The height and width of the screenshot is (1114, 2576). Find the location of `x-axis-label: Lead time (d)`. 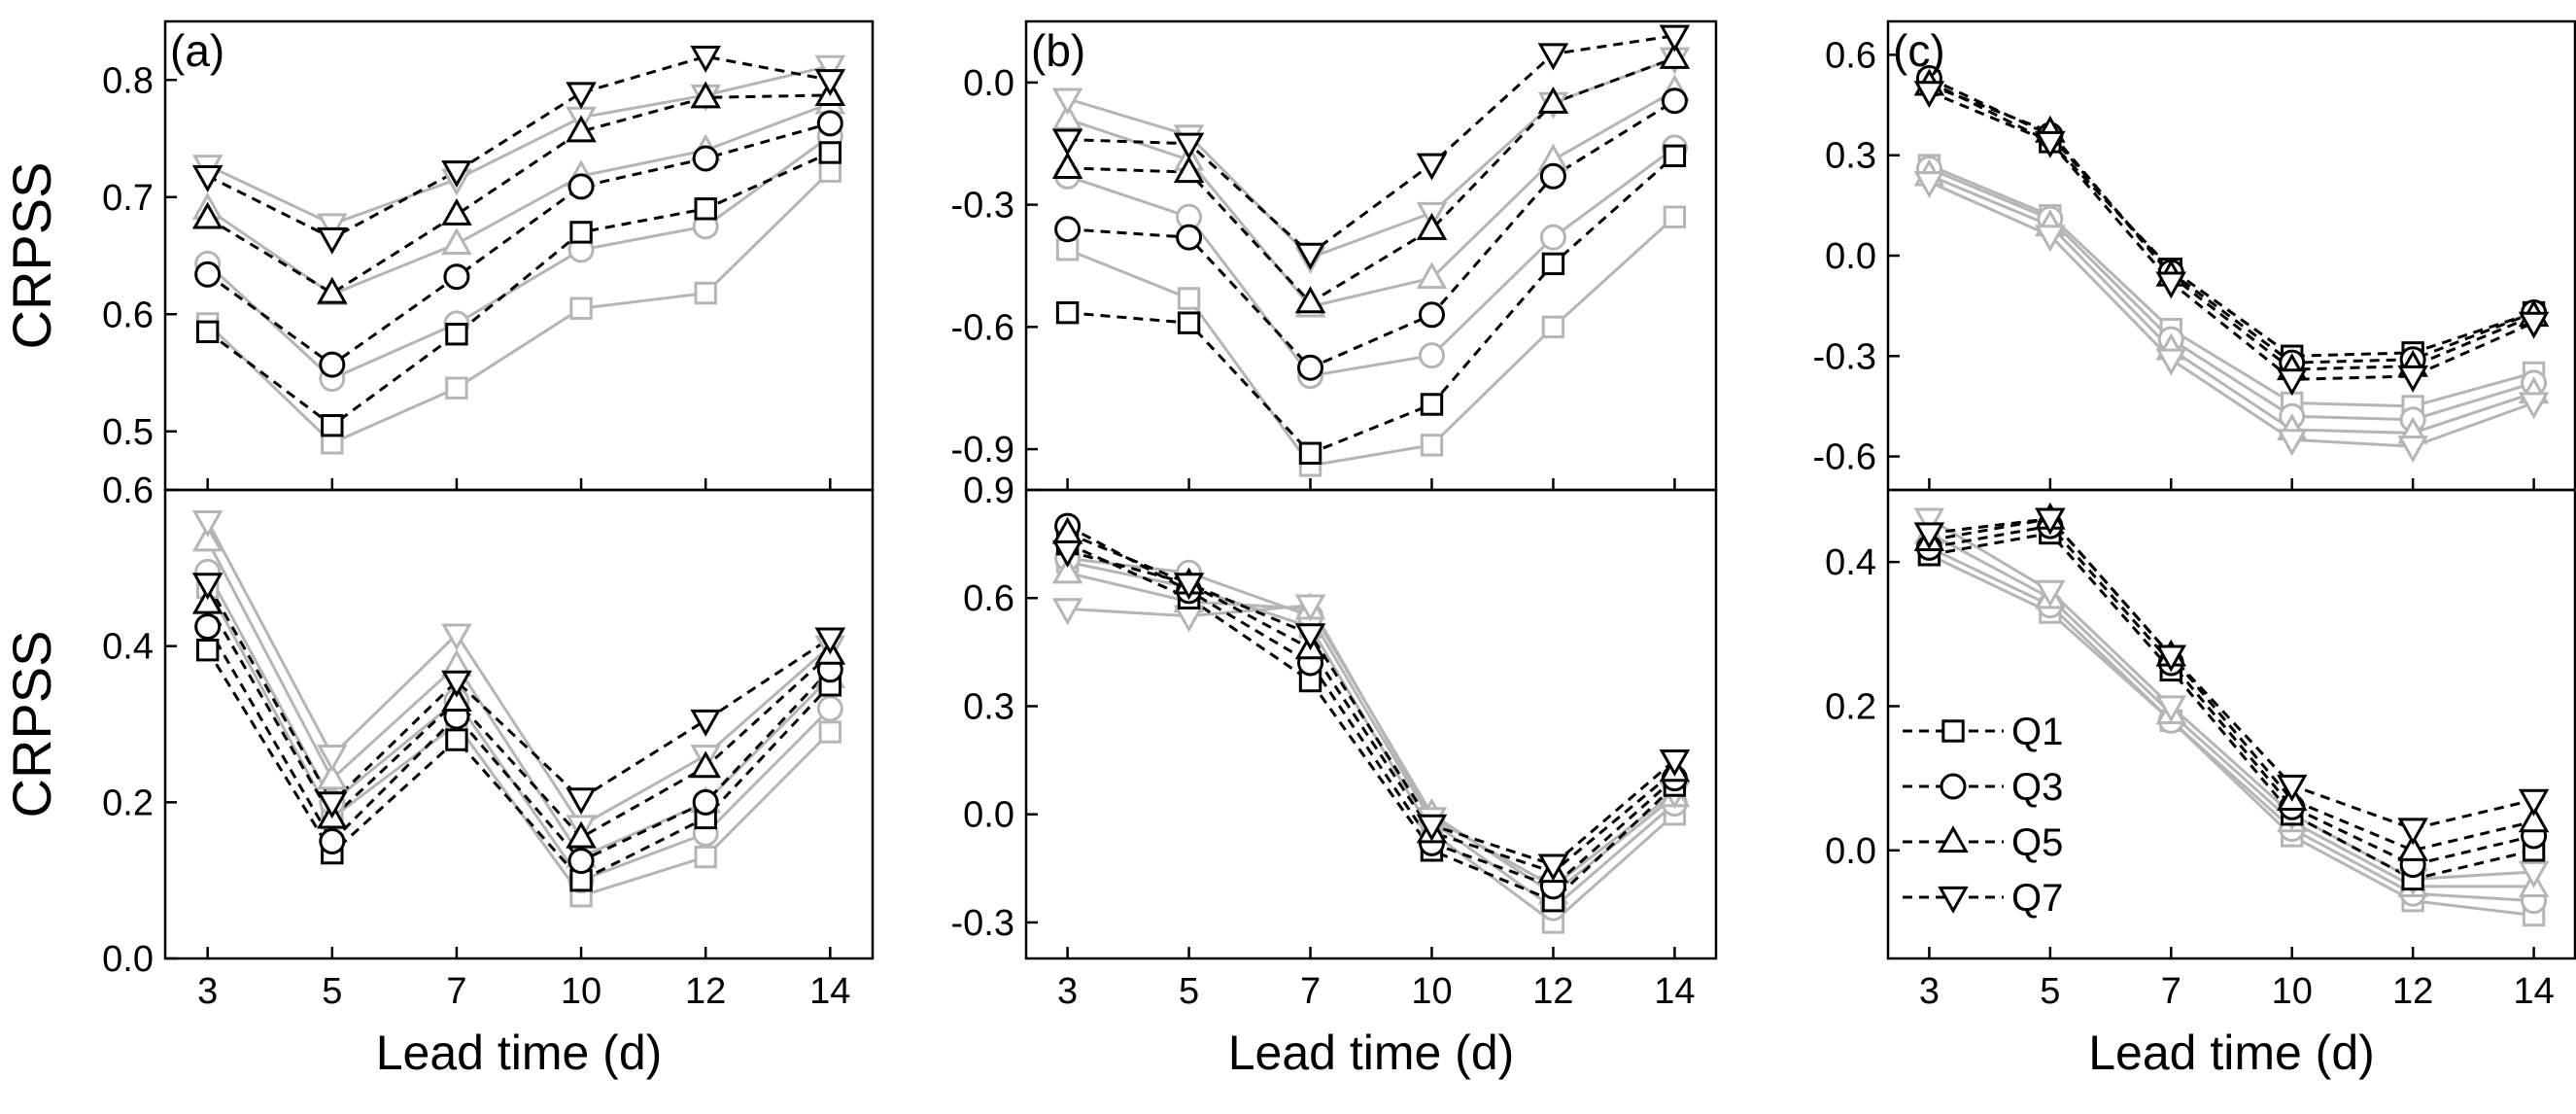

x-axis-label: Lead time (d) is located at coordinates (1371, 1053).